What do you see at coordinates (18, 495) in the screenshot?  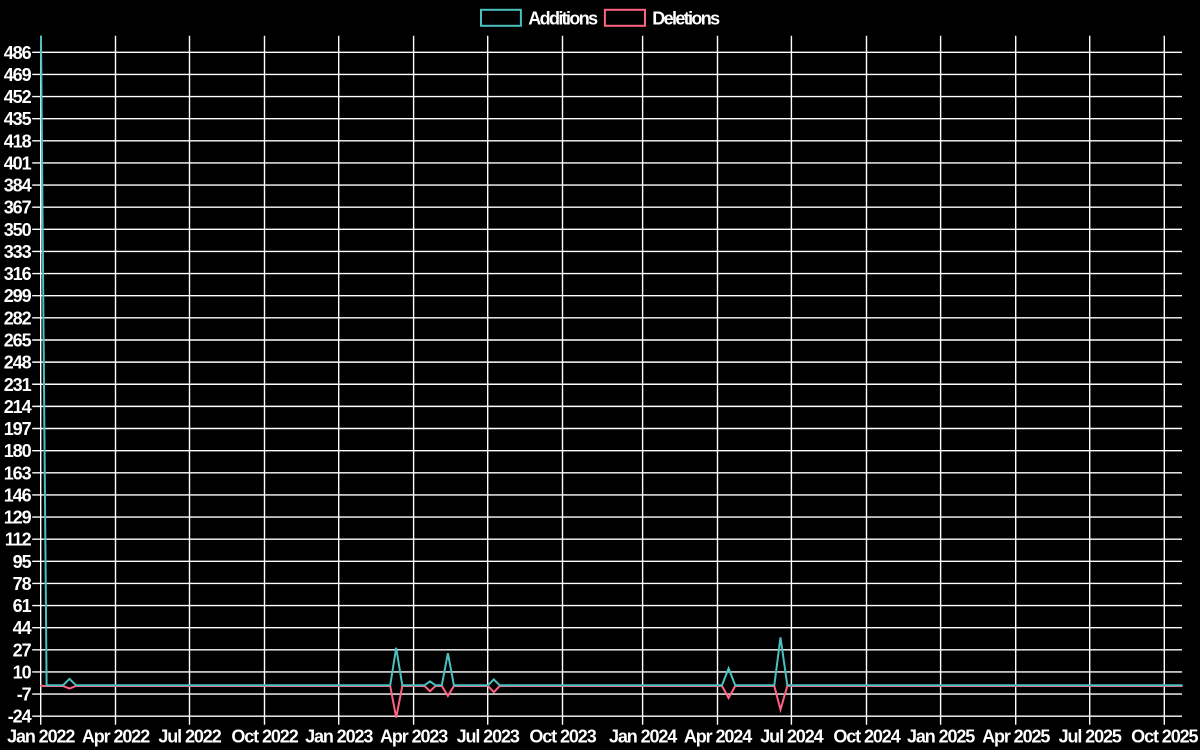 I see `svg-text: 146` at bounding box center [18, 495].